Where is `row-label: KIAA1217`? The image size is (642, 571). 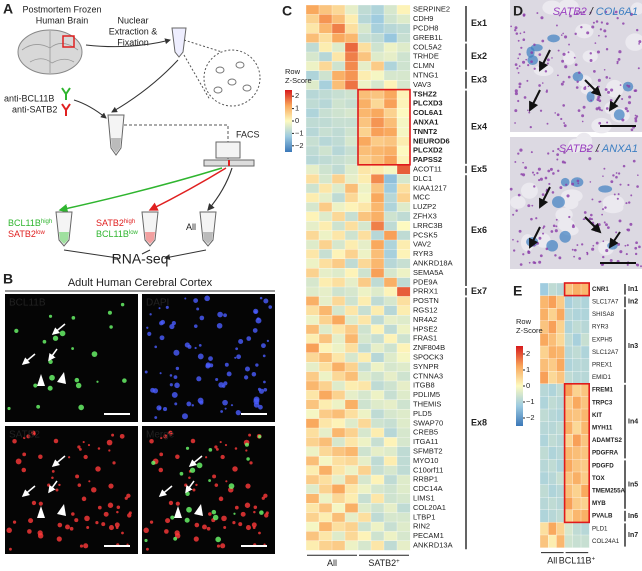 row-label: KIAA1217 is located at coordinates (430, 187).